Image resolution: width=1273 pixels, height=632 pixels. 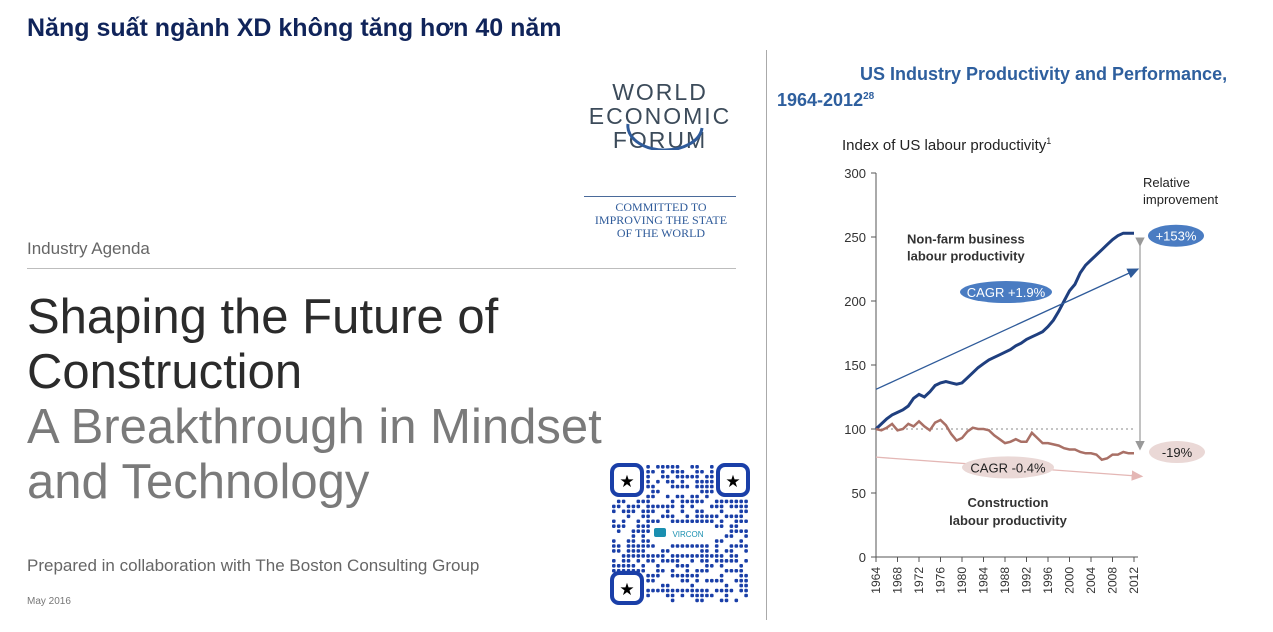 What do you see at coordinates (1004, 331) in the screenshot?
I see `series-line-nonfarm` at bounding box center [1004, 331].